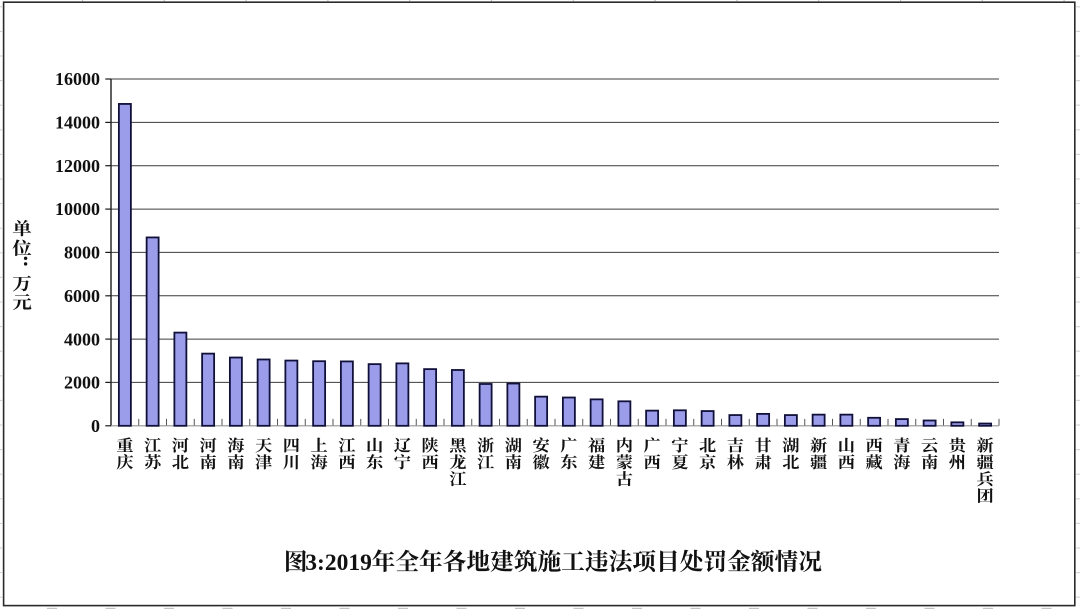  I want to click on svg-text: 8000, so click(82, 253).